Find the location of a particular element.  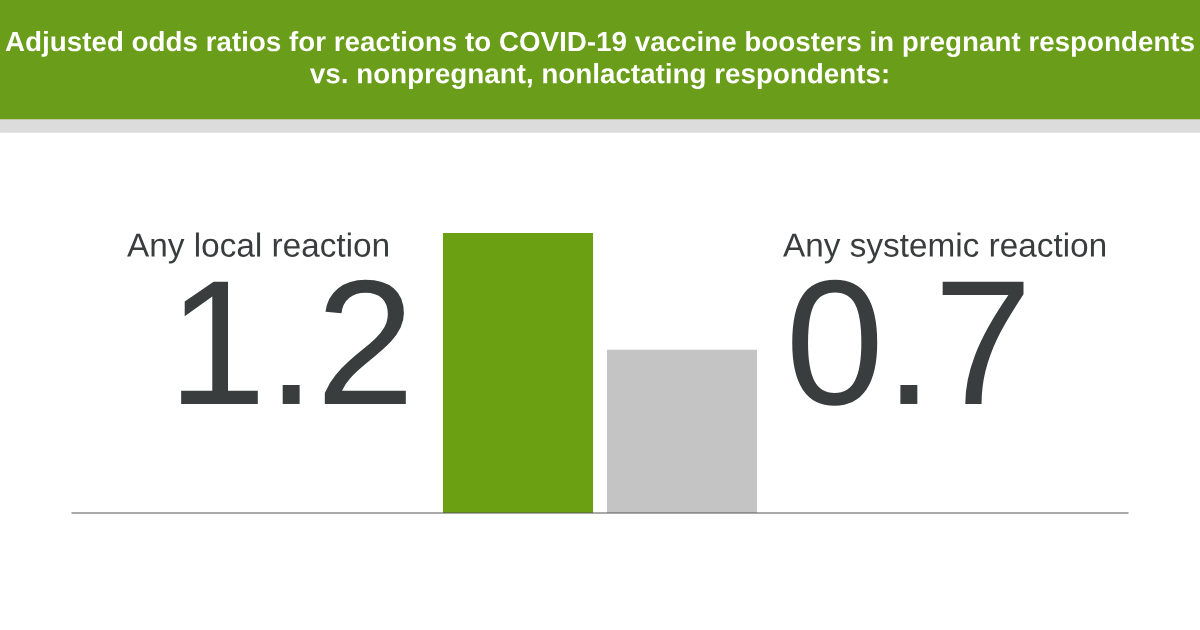

data-label: 0.7 is located at coordinates (908, 342).